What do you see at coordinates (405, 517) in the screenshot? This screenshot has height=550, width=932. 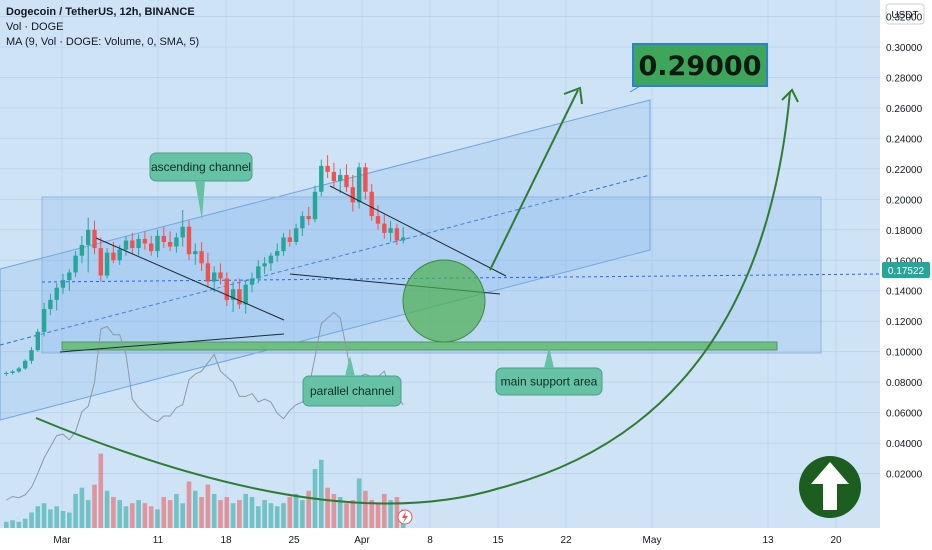 I see `lightning-icon-bolt` at bounding box center [405, 517].